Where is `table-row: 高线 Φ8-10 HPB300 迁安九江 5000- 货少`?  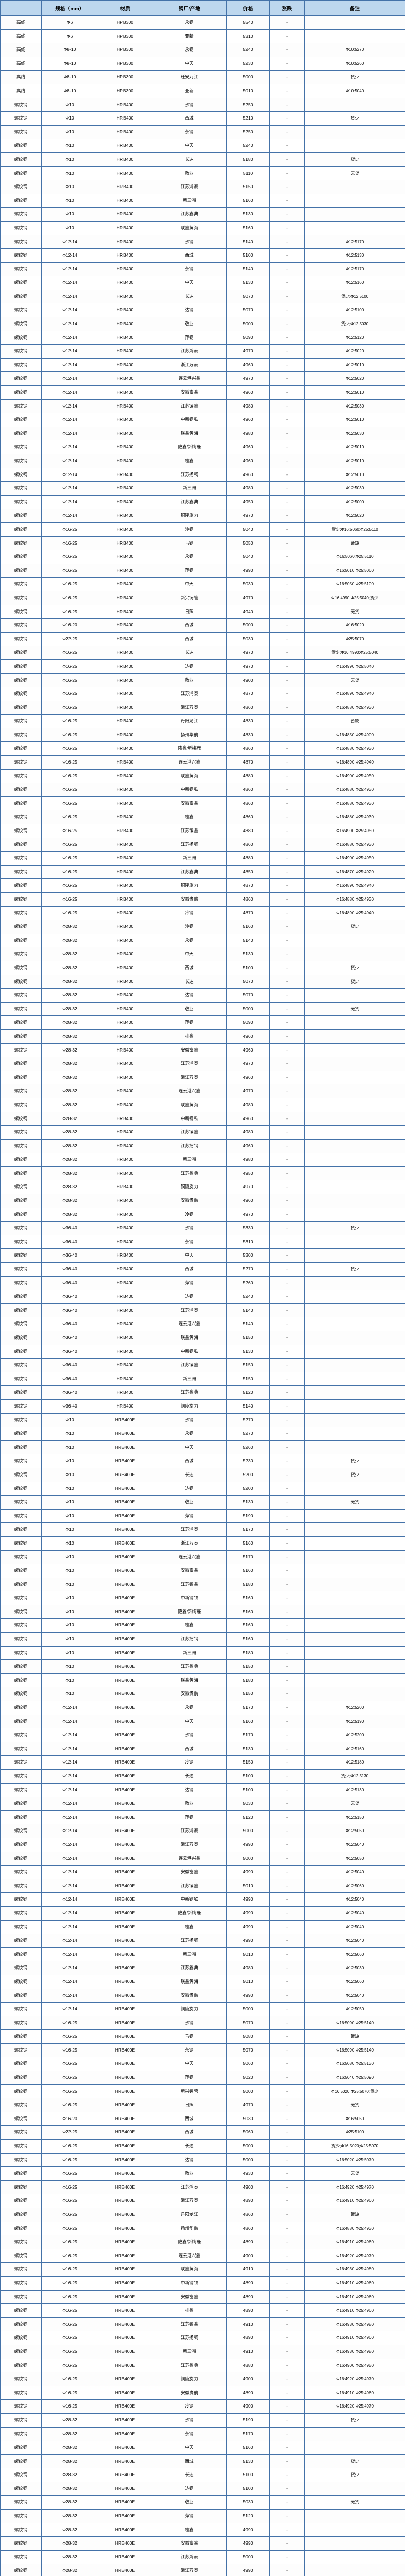 table-row: 高线 Φ8-10 HPB300 迁安九江 5000- 货少 is located at coordinates (202, 77).